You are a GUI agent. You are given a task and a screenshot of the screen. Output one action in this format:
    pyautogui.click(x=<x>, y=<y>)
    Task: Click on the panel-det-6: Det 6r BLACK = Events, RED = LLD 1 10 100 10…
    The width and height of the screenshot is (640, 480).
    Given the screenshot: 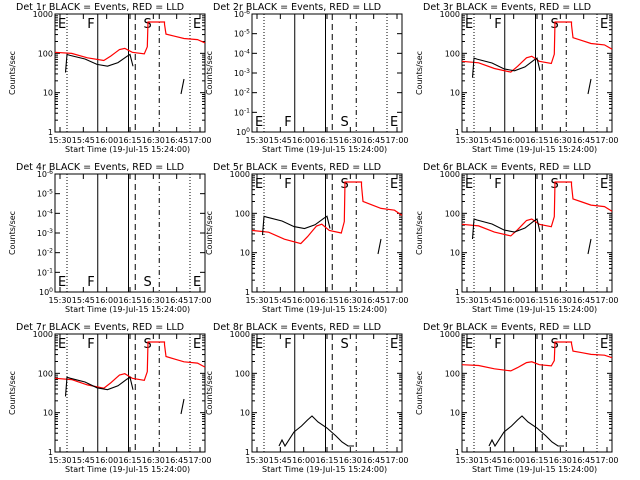 What is the action you would take?
    pyautogui.click(x=517, y=238)
    